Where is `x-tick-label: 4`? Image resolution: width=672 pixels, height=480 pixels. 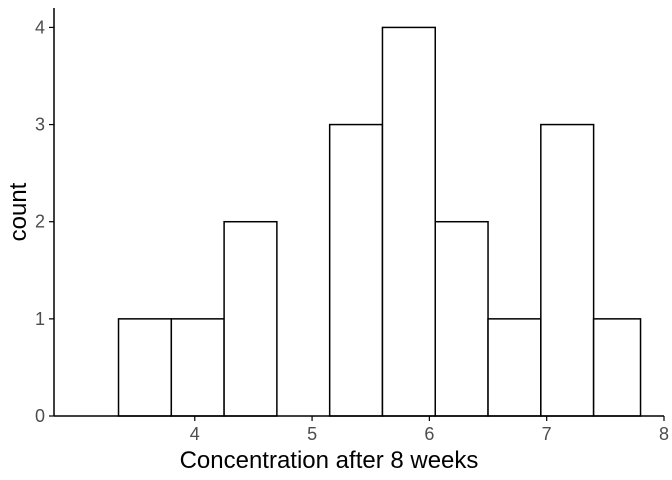 x-tick-label: 4 is located at coordinates (195, 434).